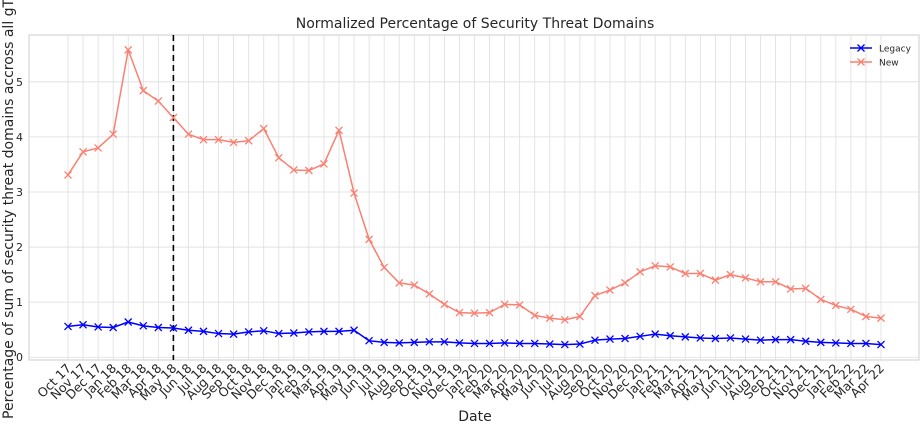 The height and width of the screenshot is (428, 920). What do you see at coordinates (19, 302) in the screenshot?
I see `y-tick-label: 1` at bounding box center [19, 302].